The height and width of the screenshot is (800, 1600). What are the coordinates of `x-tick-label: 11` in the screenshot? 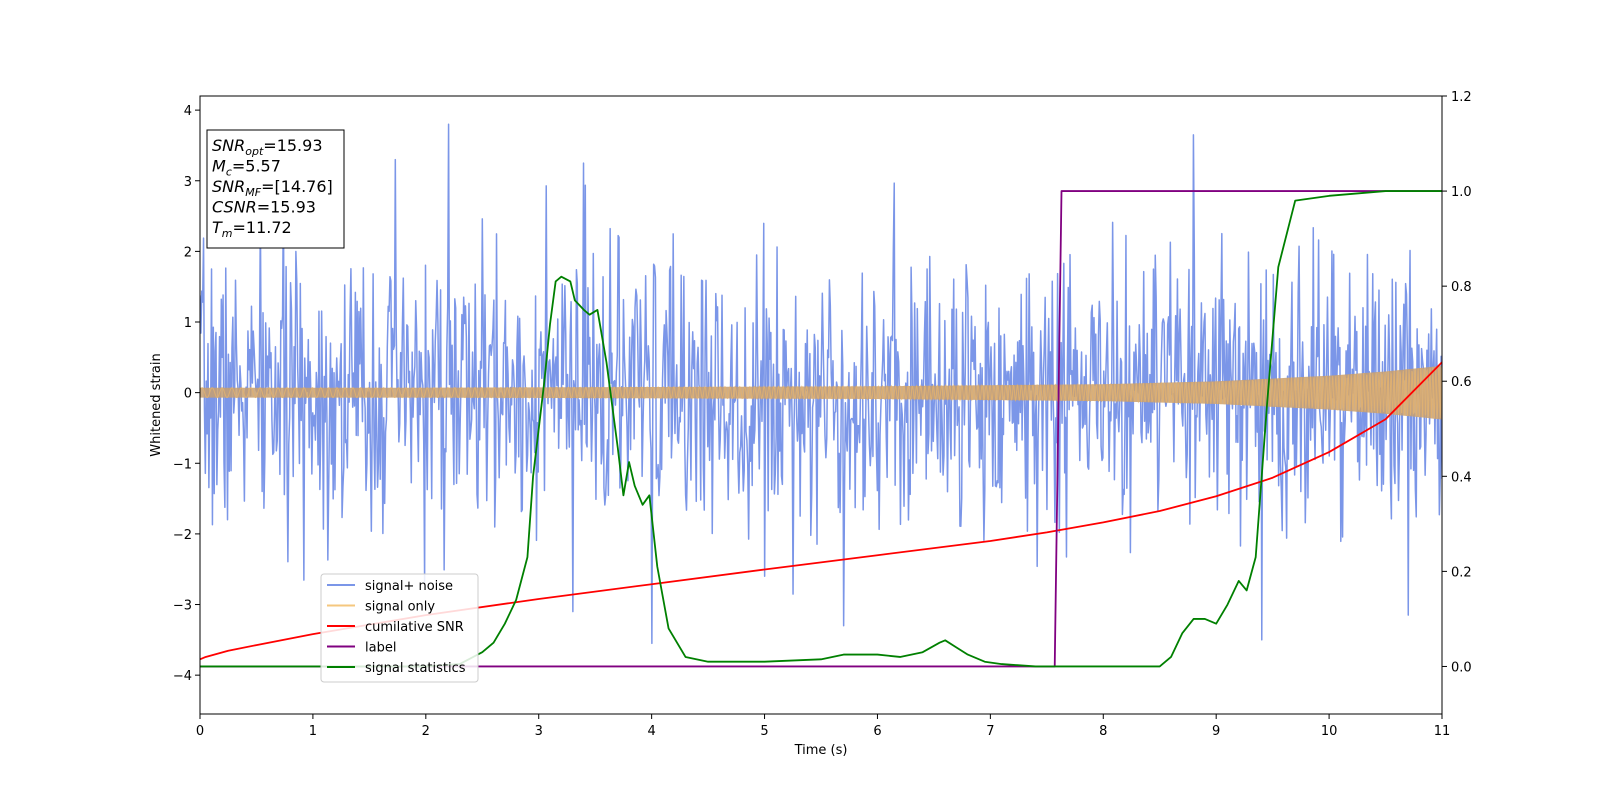 It's located at (1442, 731).